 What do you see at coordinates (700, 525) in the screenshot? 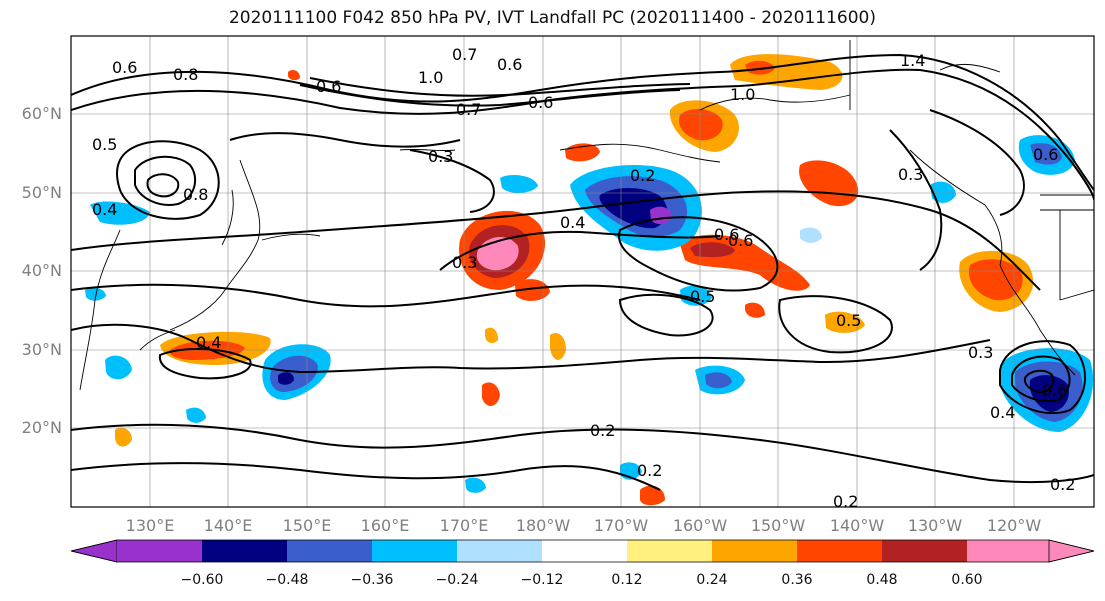
I see `longitude-label: 160°W` at bounding box center [700, 525].